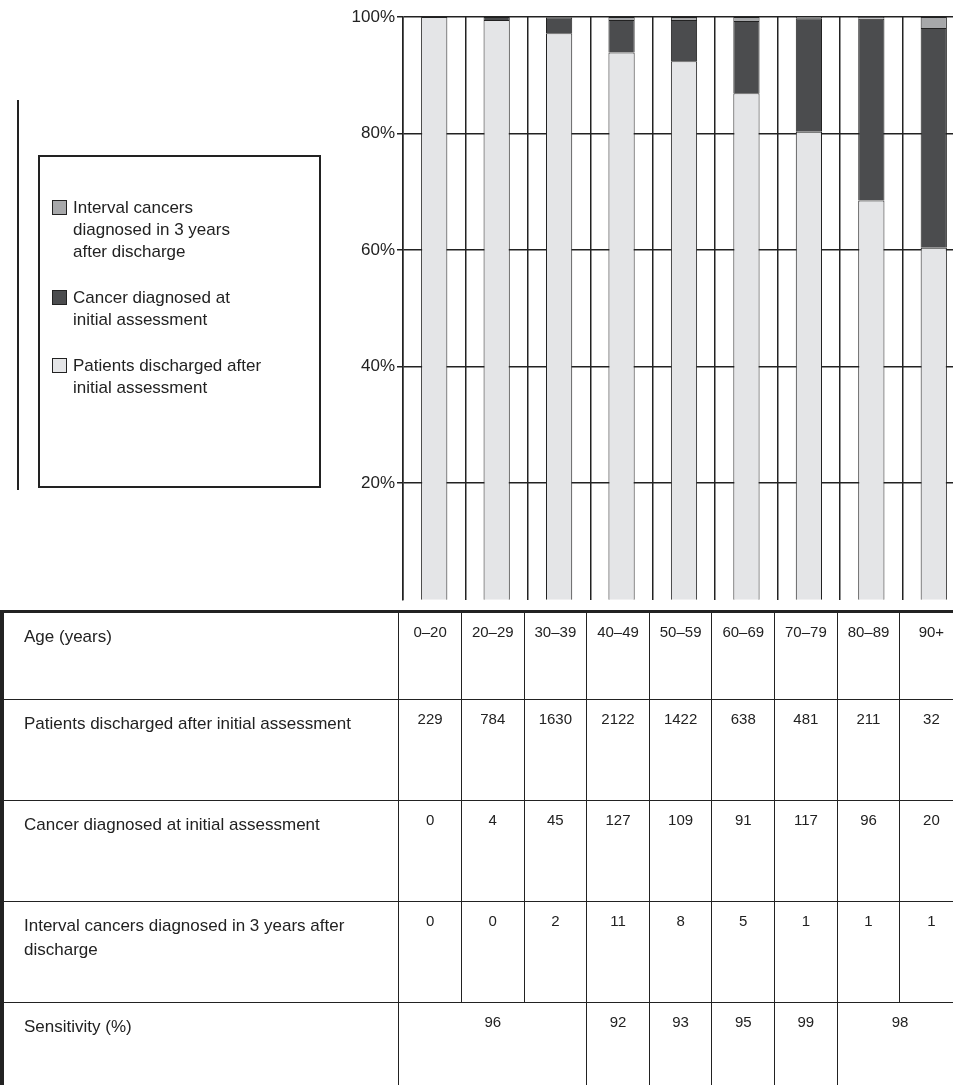 This screenshot has height=1085, width=953. Describe the element at coordinates (493, 655) in the screenshot. I see `x-tick-label: 20–29` at that location.